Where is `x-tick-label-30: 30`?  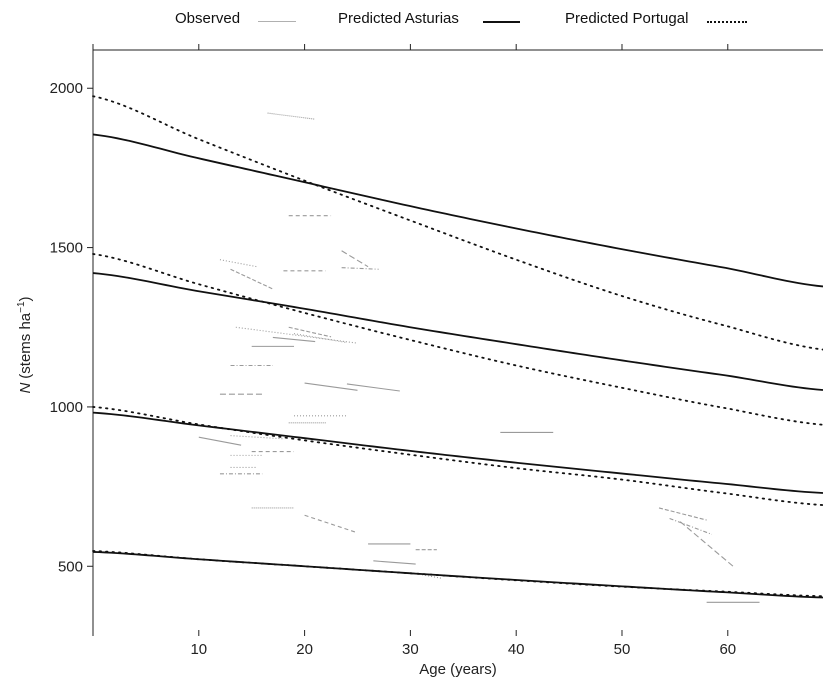
x-tick-label-30: 30 is located at coordinates (410, 649).